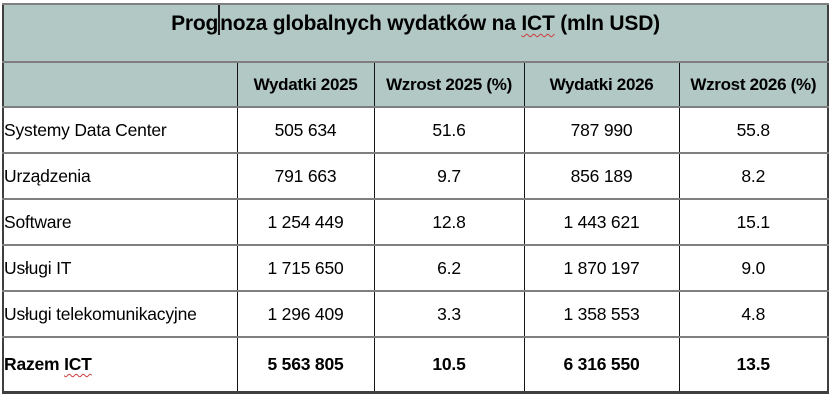 The height and width of the screenshot is (404, 832). Describe the element at coordinates (305, 365) in the screenshot. I see `total-value-cell: 5 563 805` at that location.